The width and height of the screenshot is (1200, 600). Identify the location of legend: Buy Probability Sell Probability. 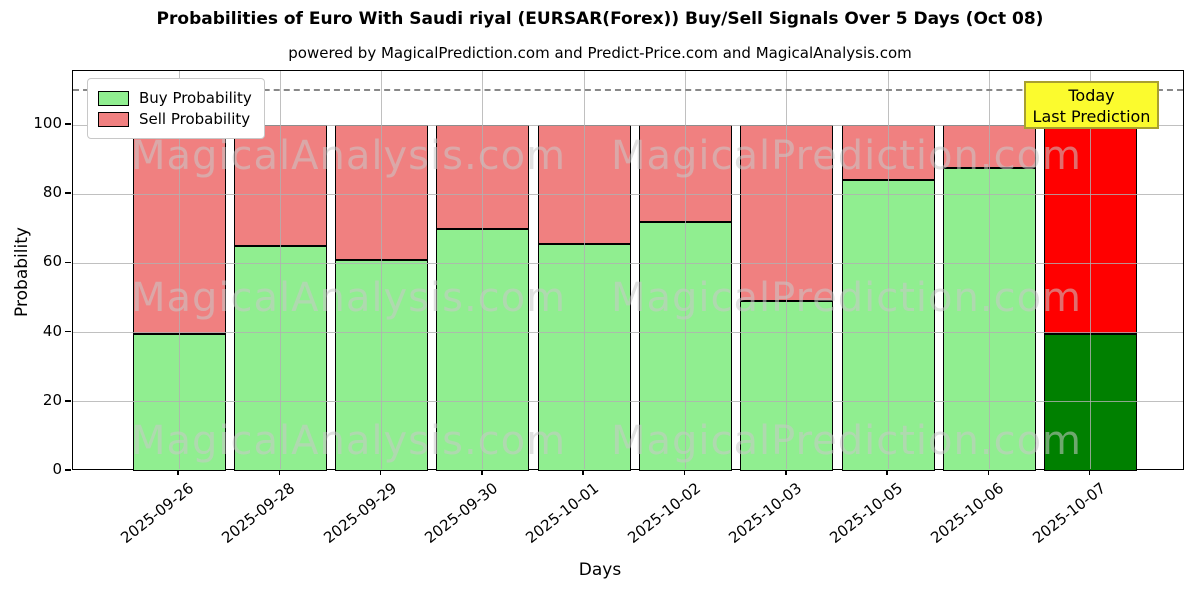
(176, 108).